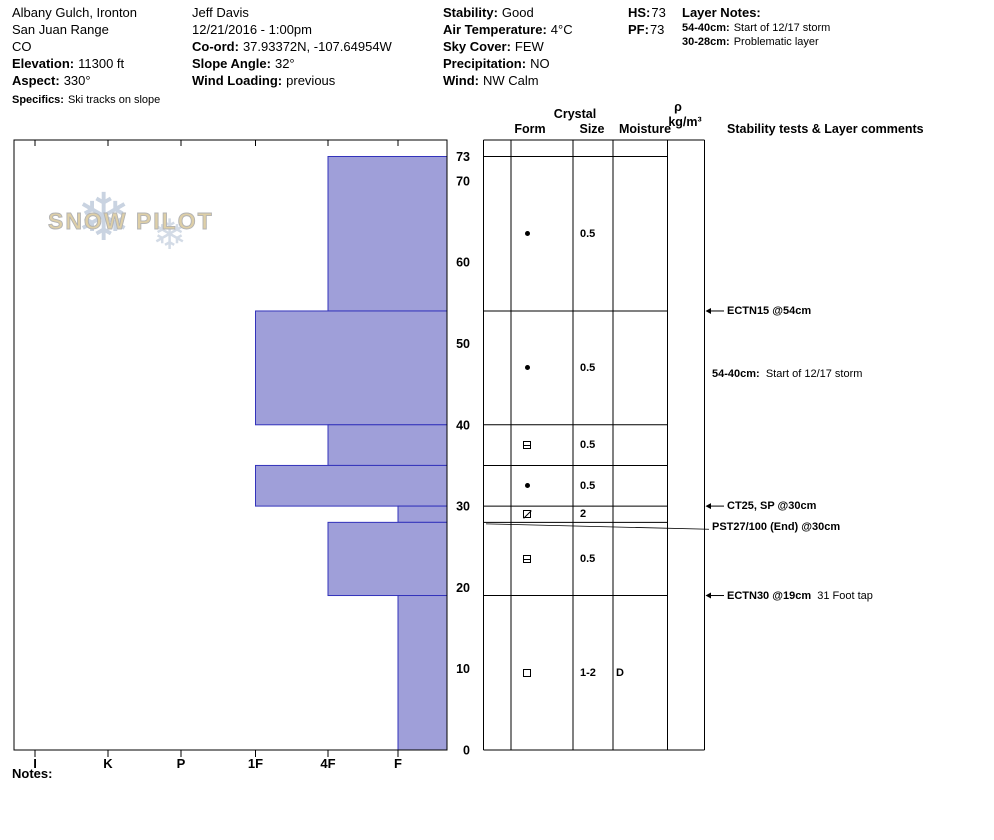 Image resolution: width=994 pixels, height=840 pixels. Describe the element at coordinates (811, 373) in the screenshot. I see `annotation-comment: Start of 12/17 storm` at that location.